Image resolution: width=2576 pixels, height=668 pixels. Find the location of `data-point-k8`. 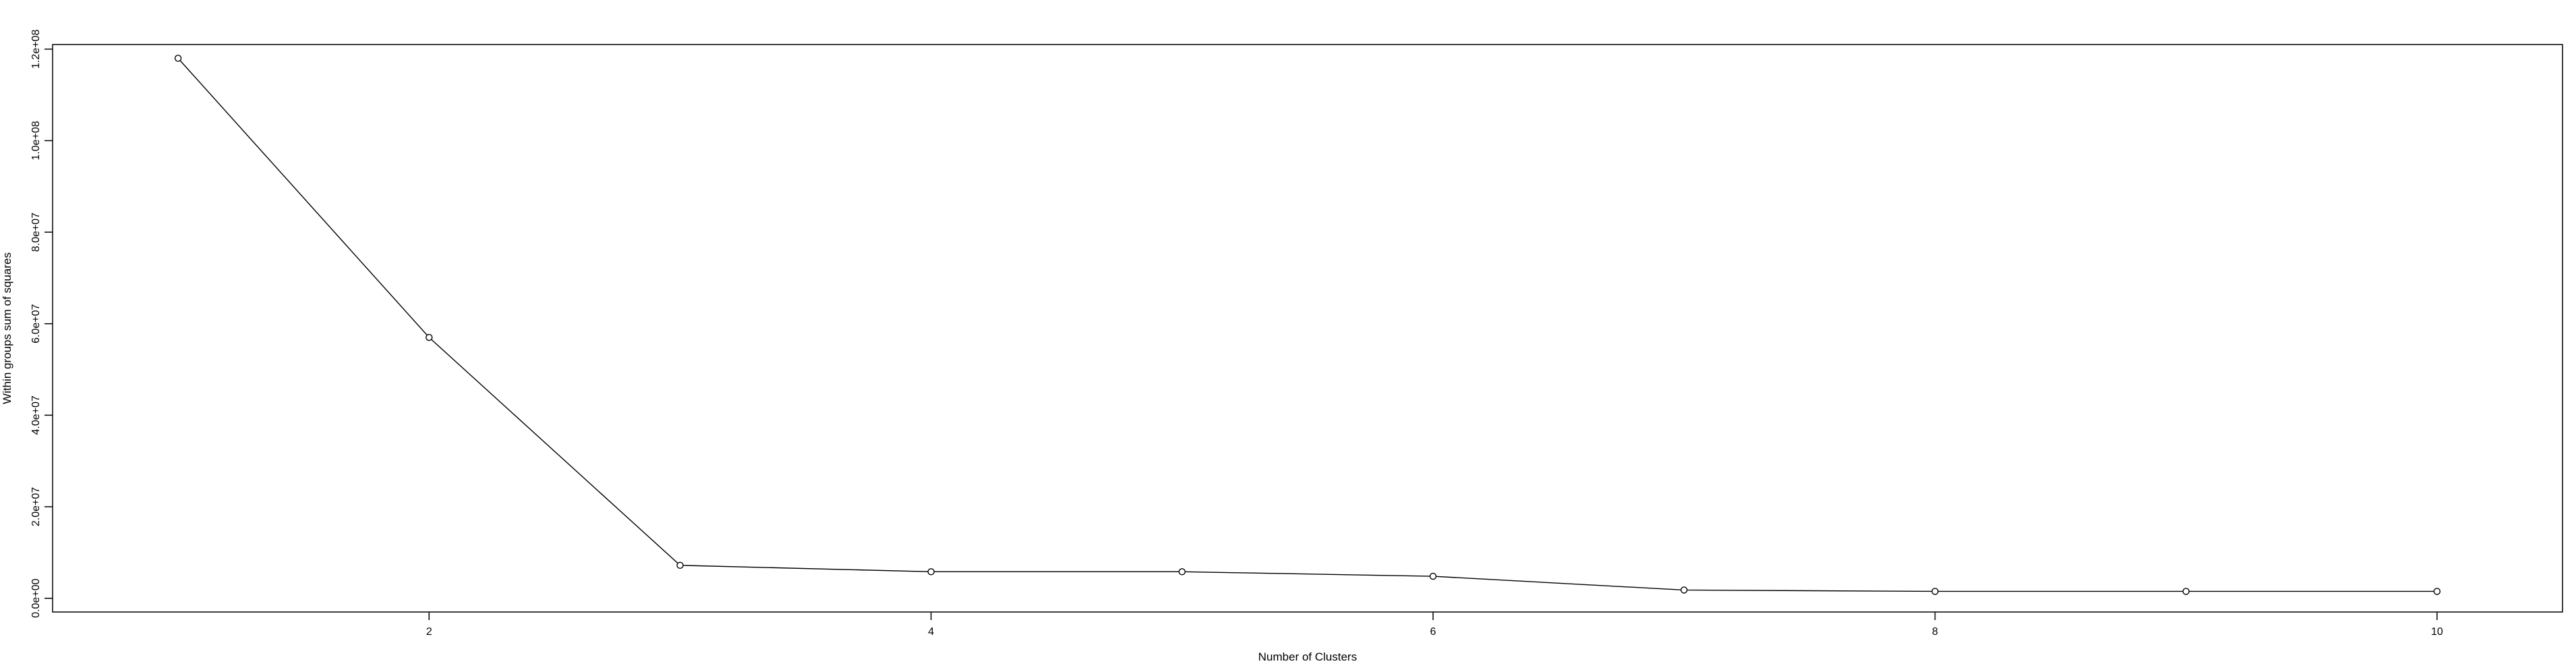

data-point-k8 is located at coordinates (1935, 591).